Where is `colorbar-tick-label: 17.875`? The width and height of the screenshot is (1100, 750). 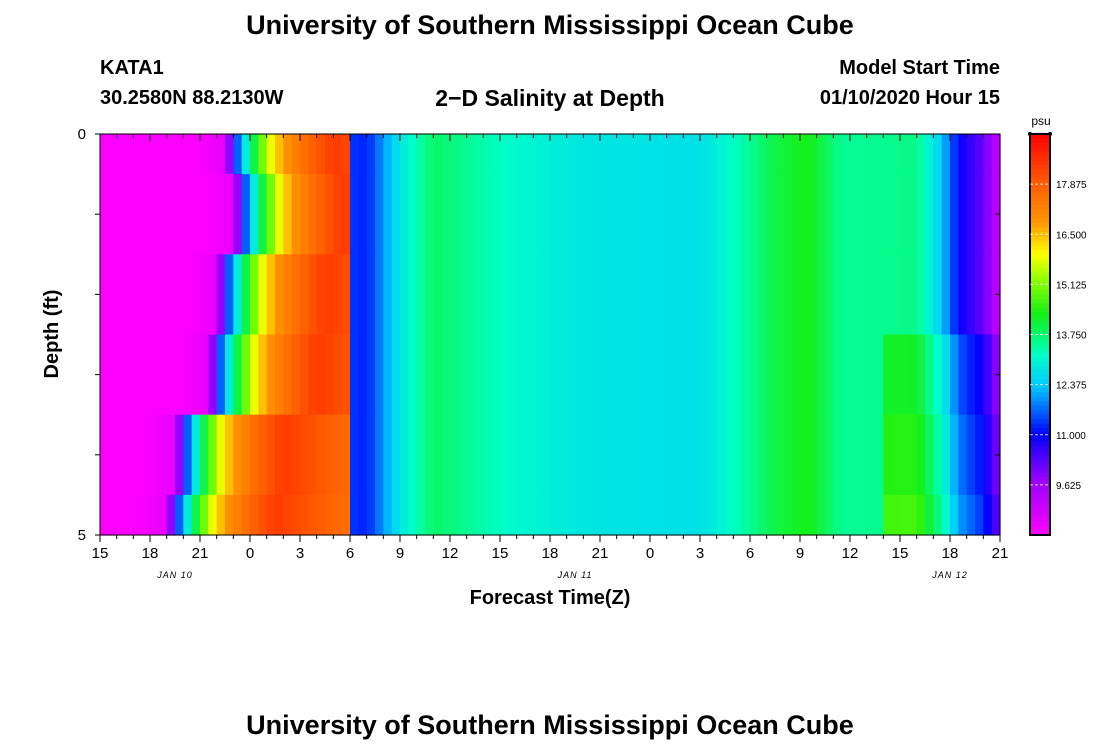 colorbar-tick-label: 17.875 is located at coordinates (1071, 185).